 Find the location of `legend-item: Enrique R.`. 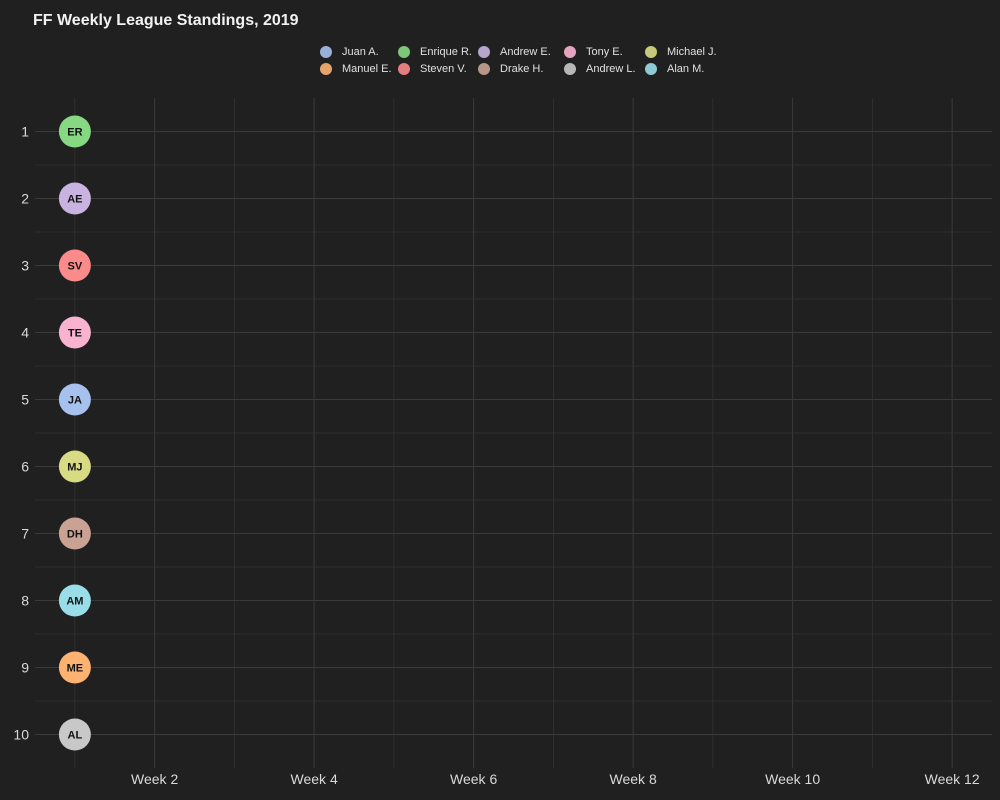

legend-item: Enrique R. is located at coordinates (435, 52).